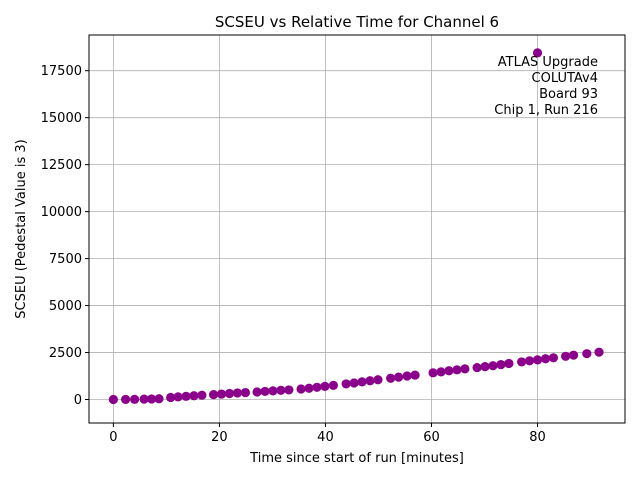 The width and height of the screenshot is (640, 480). What do you see at coordinates (356, 458) in the screenshot?
I see `x-axis-label: Time since start of run [minutes]` at bounding box center [356, 458].